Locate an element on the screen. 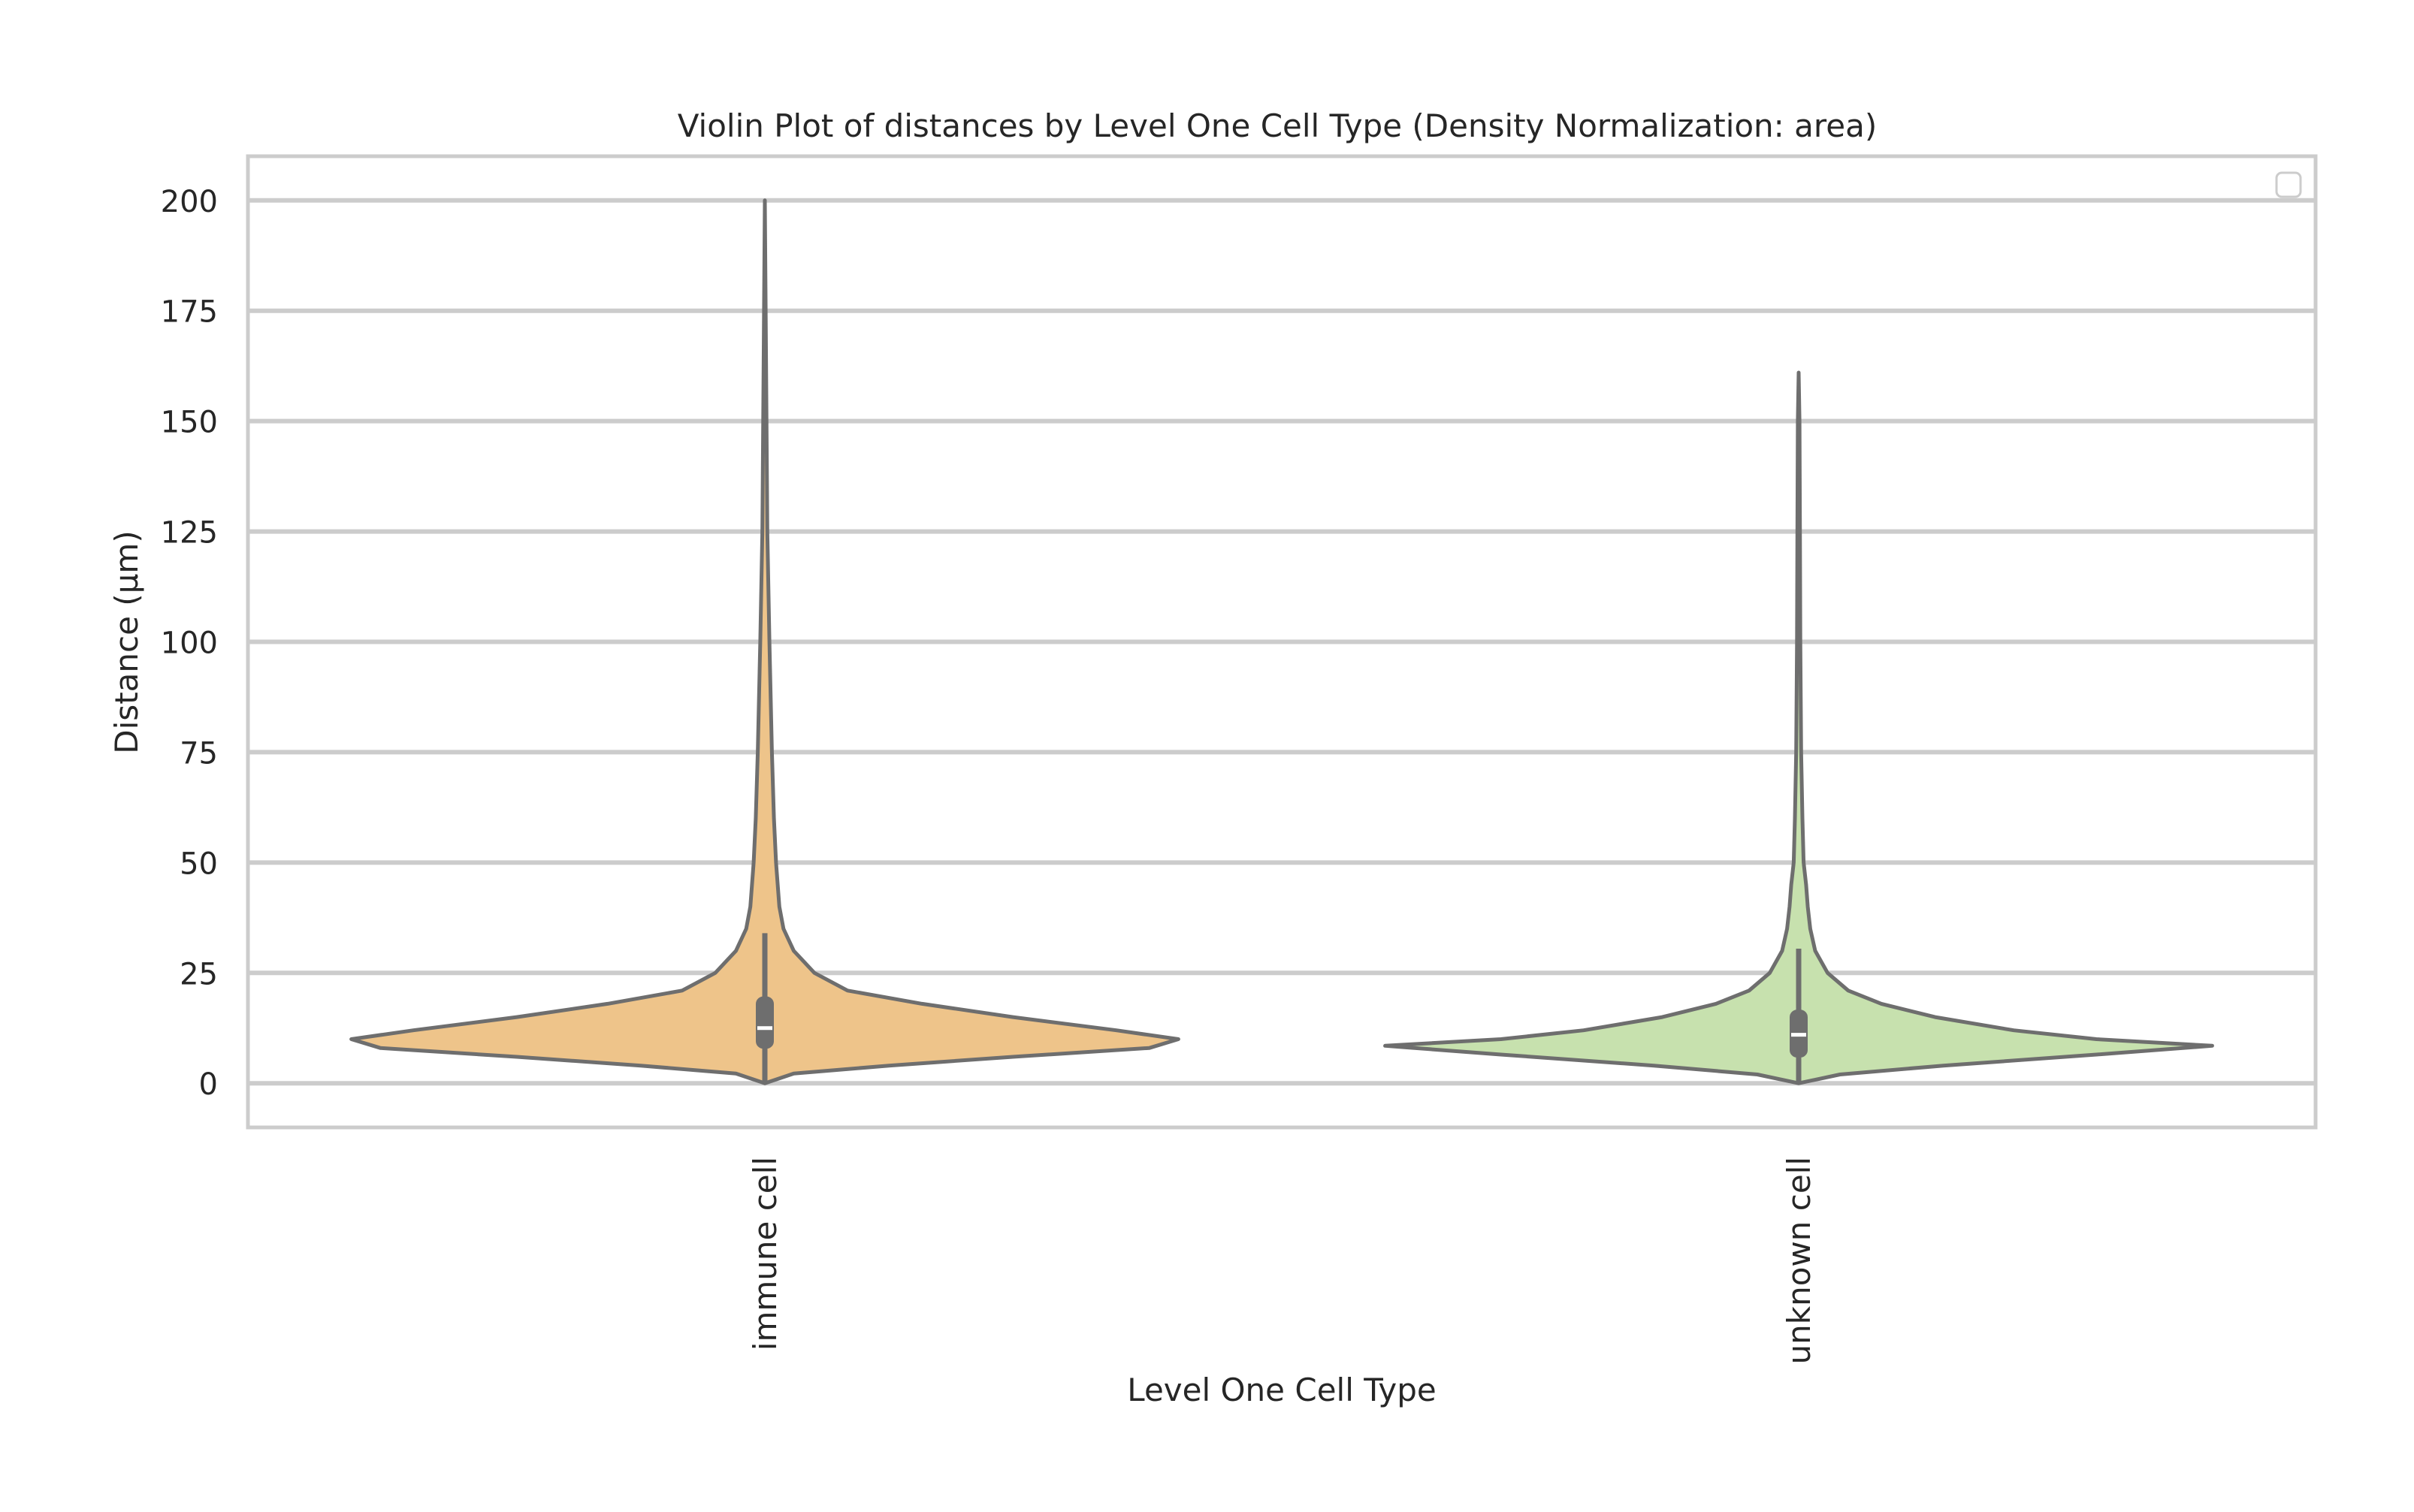  y-tick-label-125: 125 is located at coordinates (189, 533).